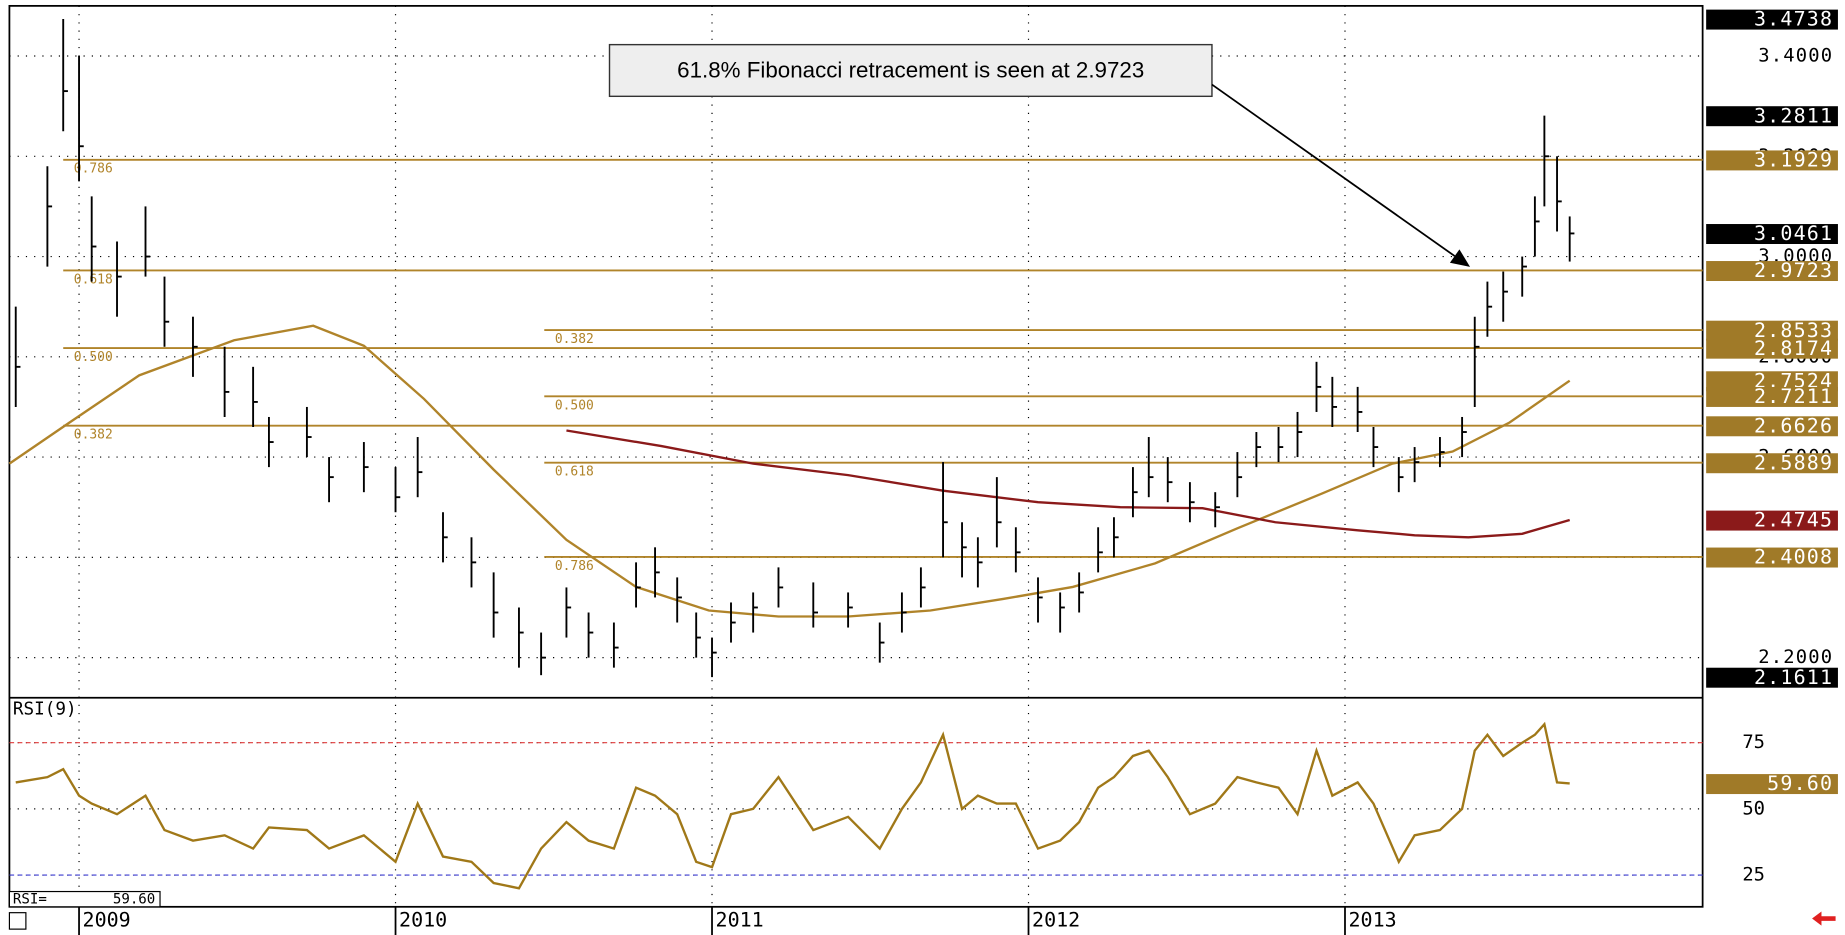 The image size is (1845, 935). What do you see at coordinates (1793, 380) in the screenshot?
I see `price-label: 2.7524` at bounding box center [1793, 380].